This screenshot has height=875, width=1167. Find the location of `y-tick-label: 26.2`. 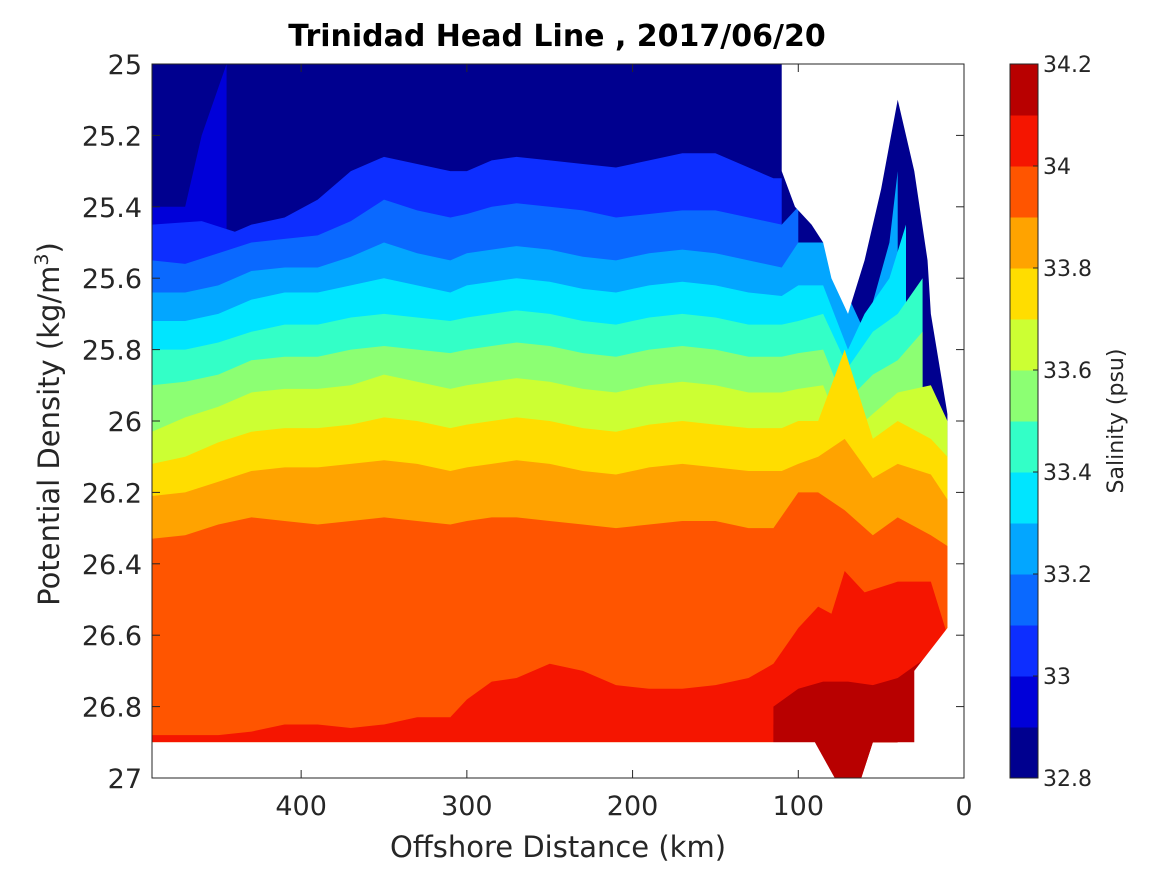

y-tick-label: 26.2 is located at coordinates (112, 493).